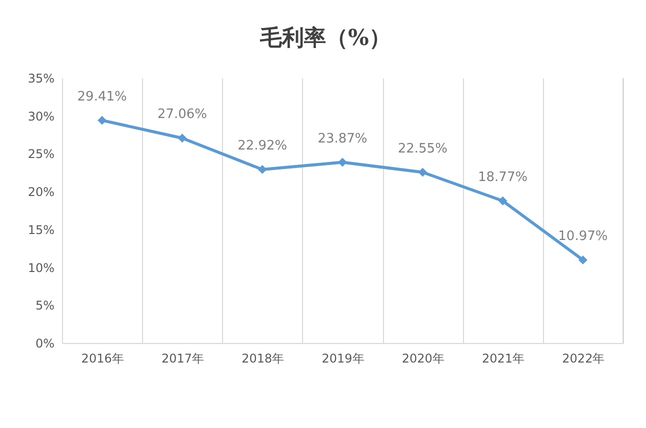 The width and height of the screenshot is (646, 428). What do you see at coordinates (182, 114) in the screenshot?
I see `data-label: 27.06%` at bounding box center [182, 114].